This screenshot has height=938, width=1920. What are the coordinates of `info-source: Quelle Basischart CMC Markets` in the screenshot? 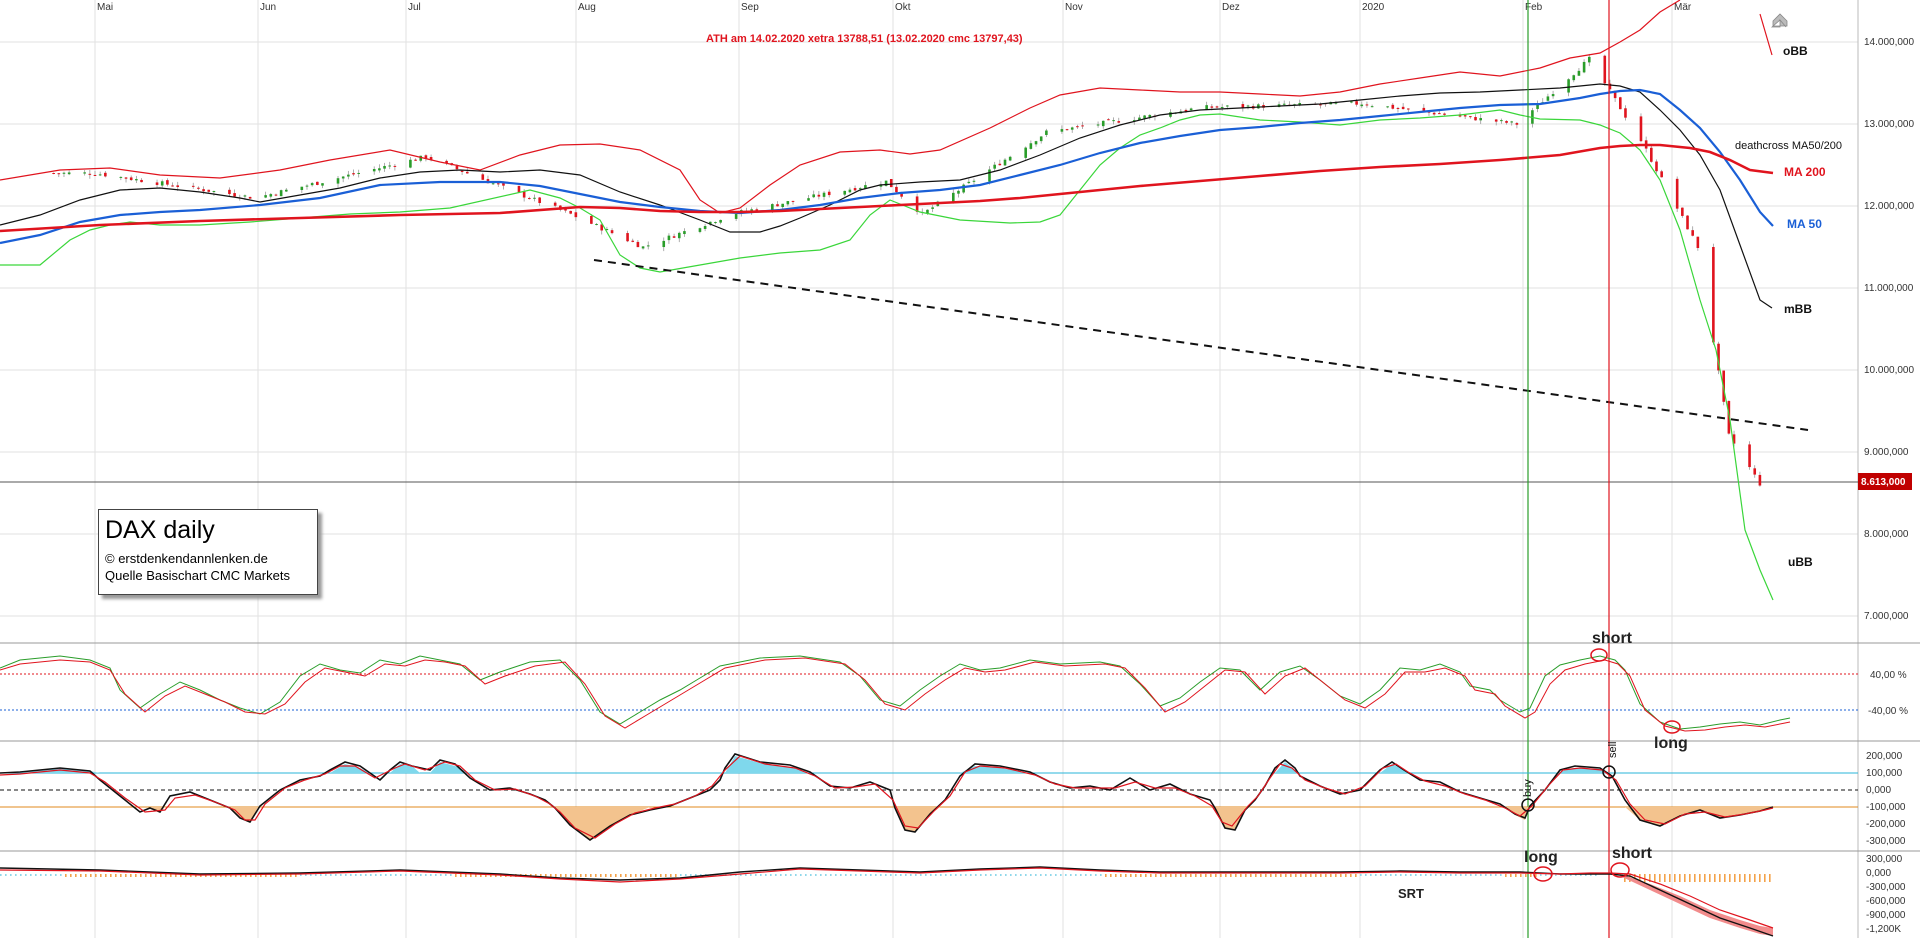 It's located at (197, 575).